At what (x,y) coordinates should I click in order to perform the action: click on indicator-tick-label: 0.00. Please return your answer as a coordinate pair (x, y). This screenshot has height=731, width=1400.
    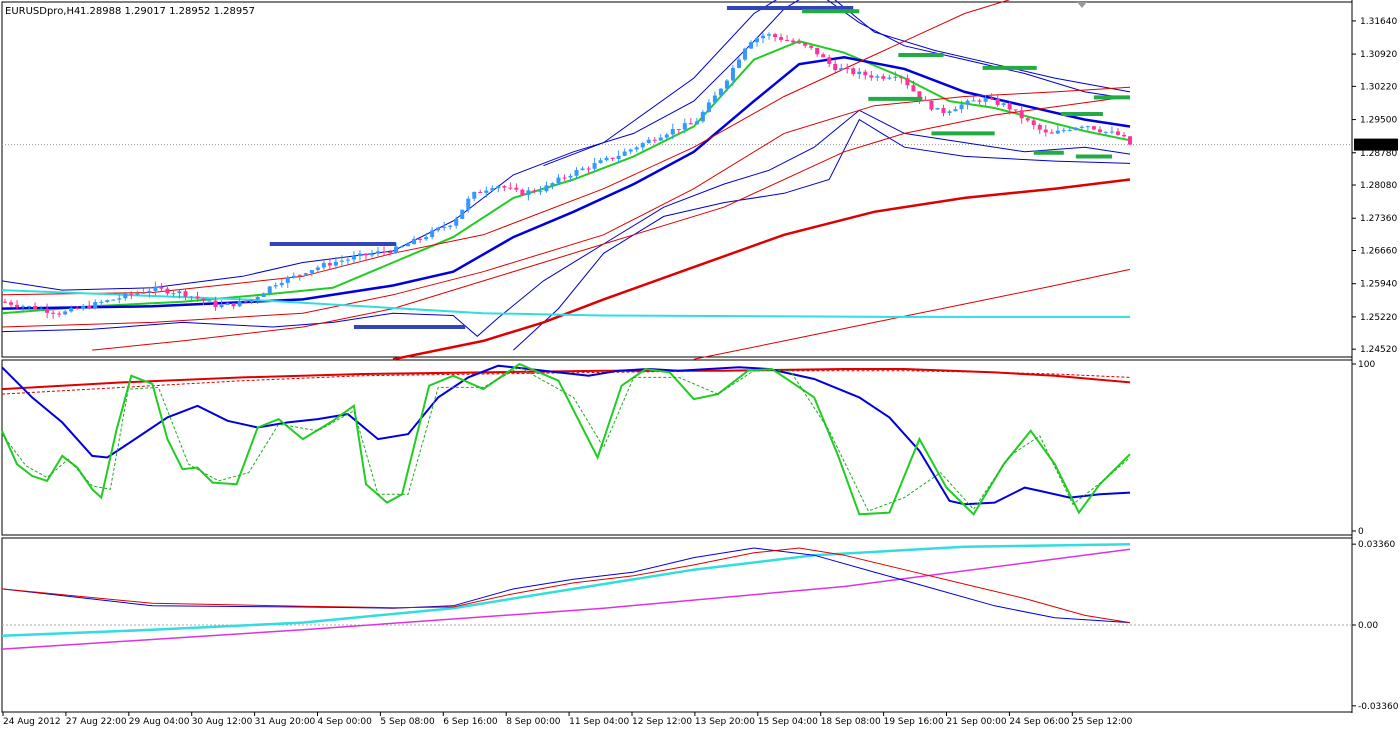
    Looking at the image, I should click on (1368, 626).